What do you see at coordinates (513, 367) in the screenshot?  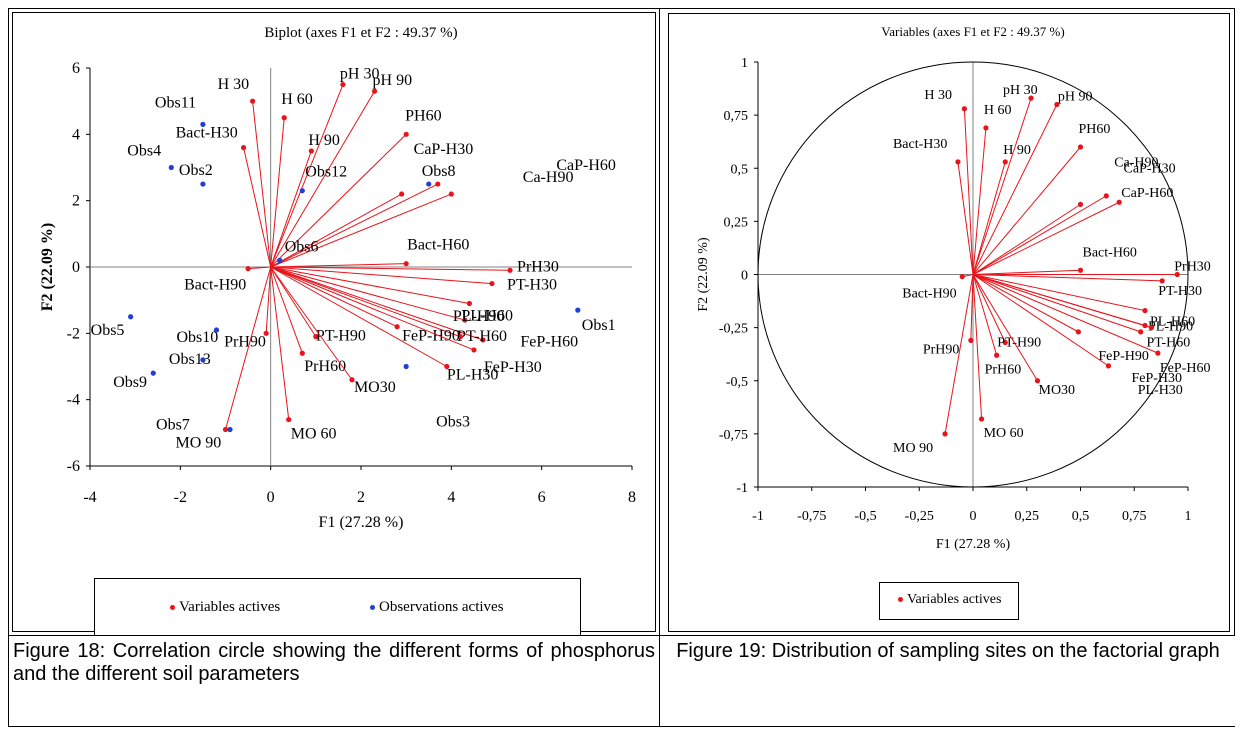 I see `biplot-variable-label: FeP-H30` at bounding box center [513, 367].